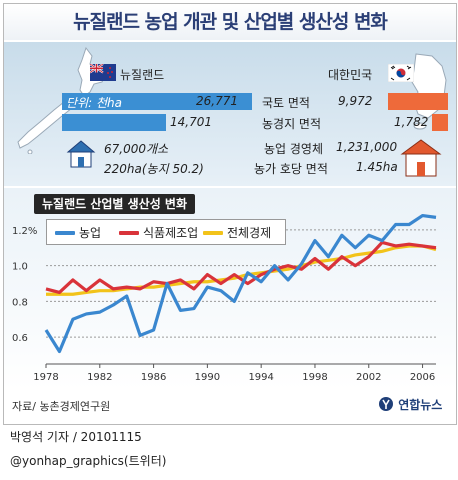 This screenshot has height=480, width=458. What do you see at coordinates (81, 154) in the screenshot?
I see `nz-farmhouse-icon` at bounding box center [81, 154].